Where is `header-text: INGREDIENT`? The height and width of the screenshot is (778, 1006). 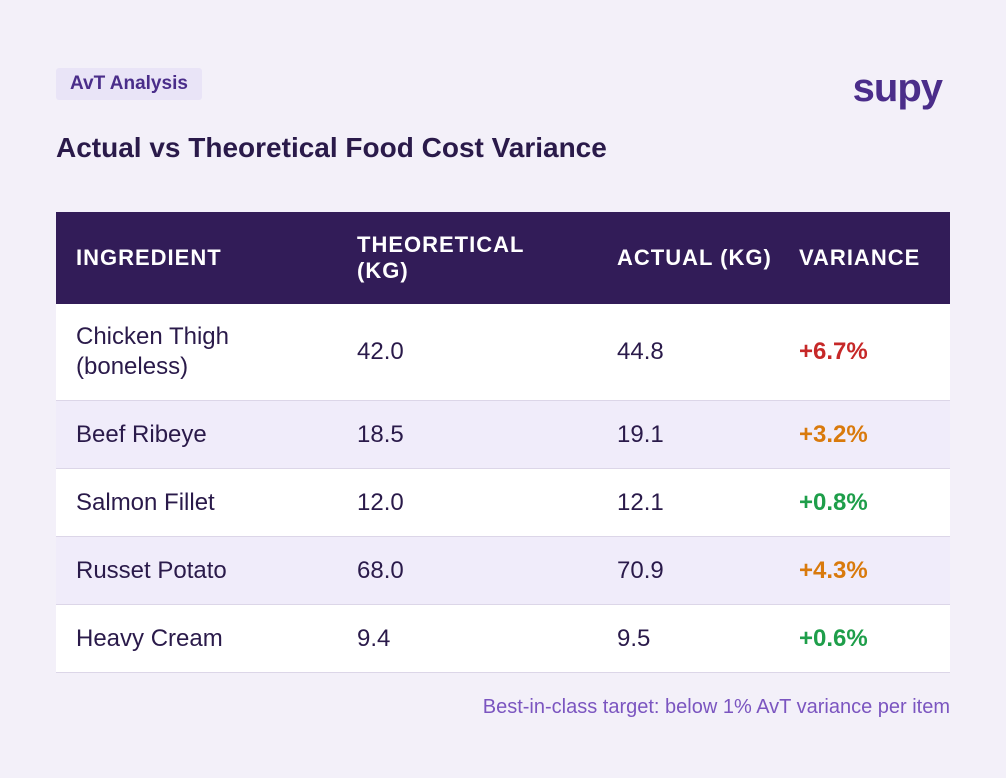 header-text: INGREDIENT is located at coordinates (149, 257).